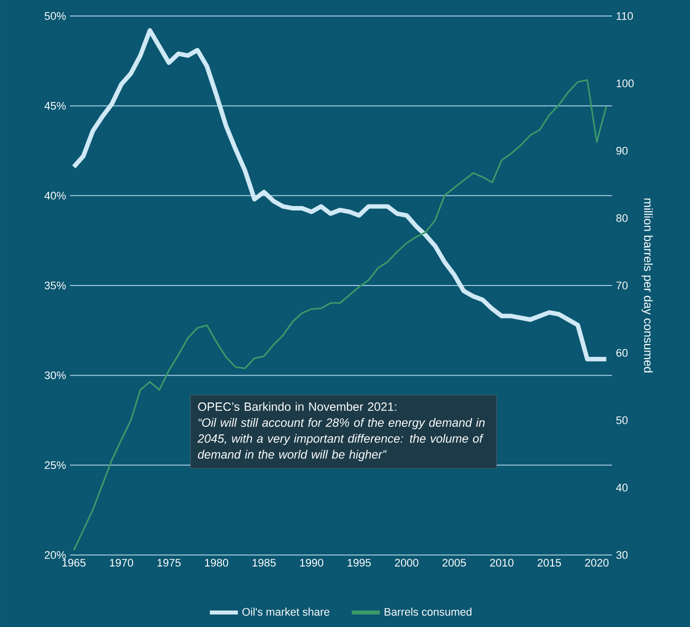 This screenshot has width=690, height=627. I want to click on x-tick-label: 1995, so click(359, 562).